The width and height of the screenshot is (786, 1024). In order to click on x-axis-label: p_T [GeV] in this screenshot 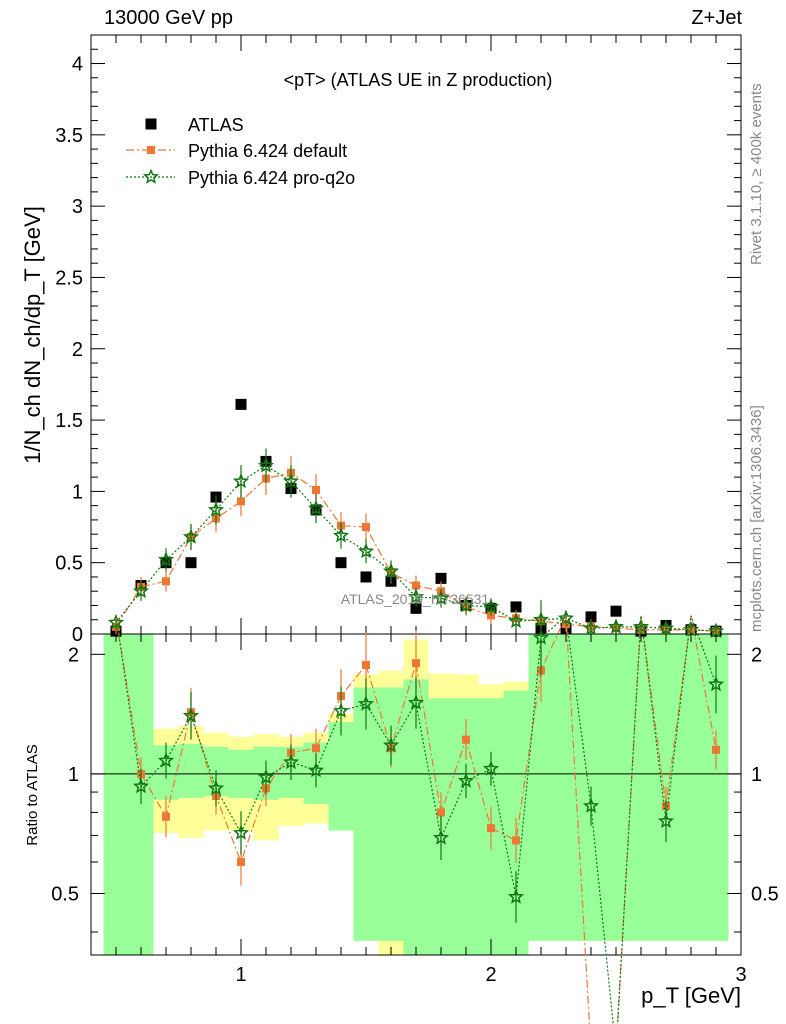, I will do `click(691, 995)`.